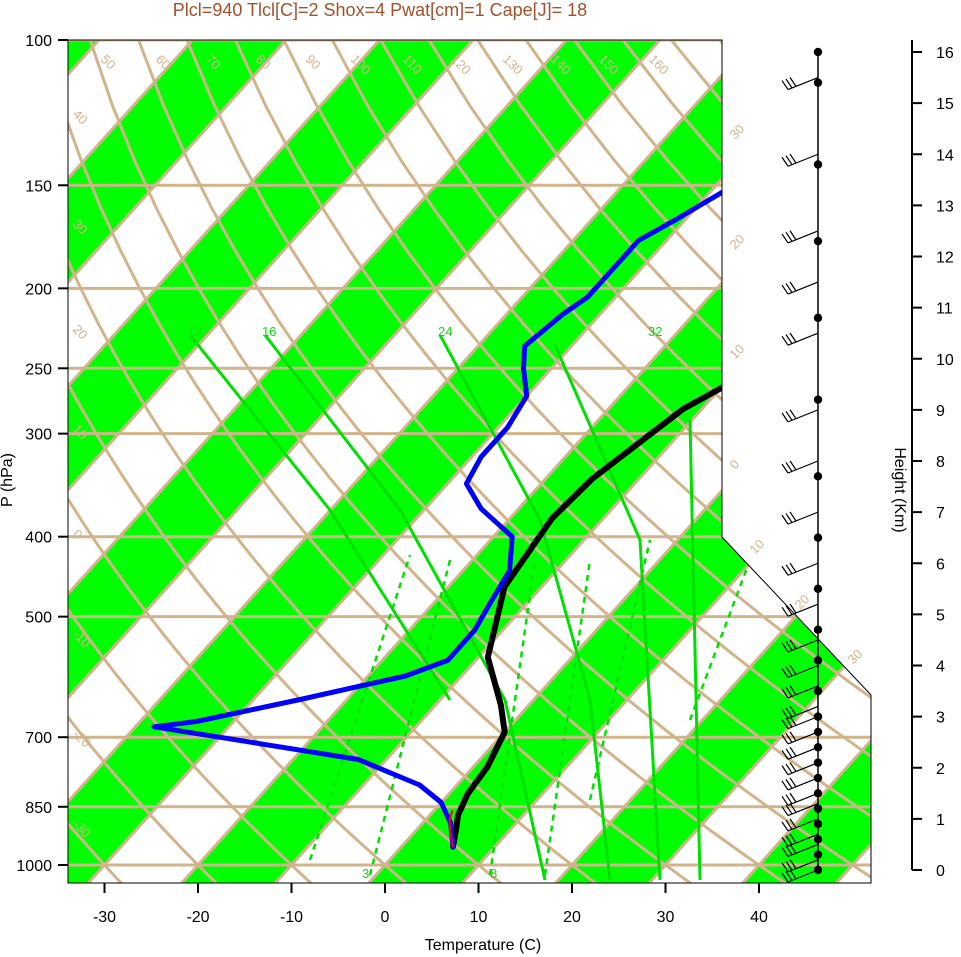 This screenshot has width=961, height=957. Describe the element at coordinates (945, 206) in the screenshot. I see `height-tick-label: 13` at that location.